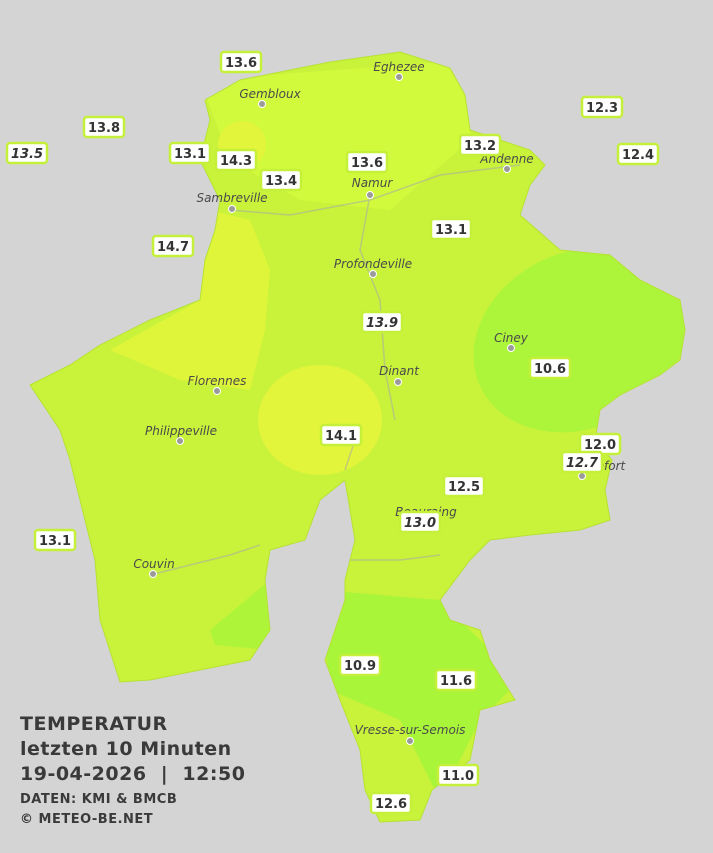  I want to click on station-value: 13.9, so click(382, 323).